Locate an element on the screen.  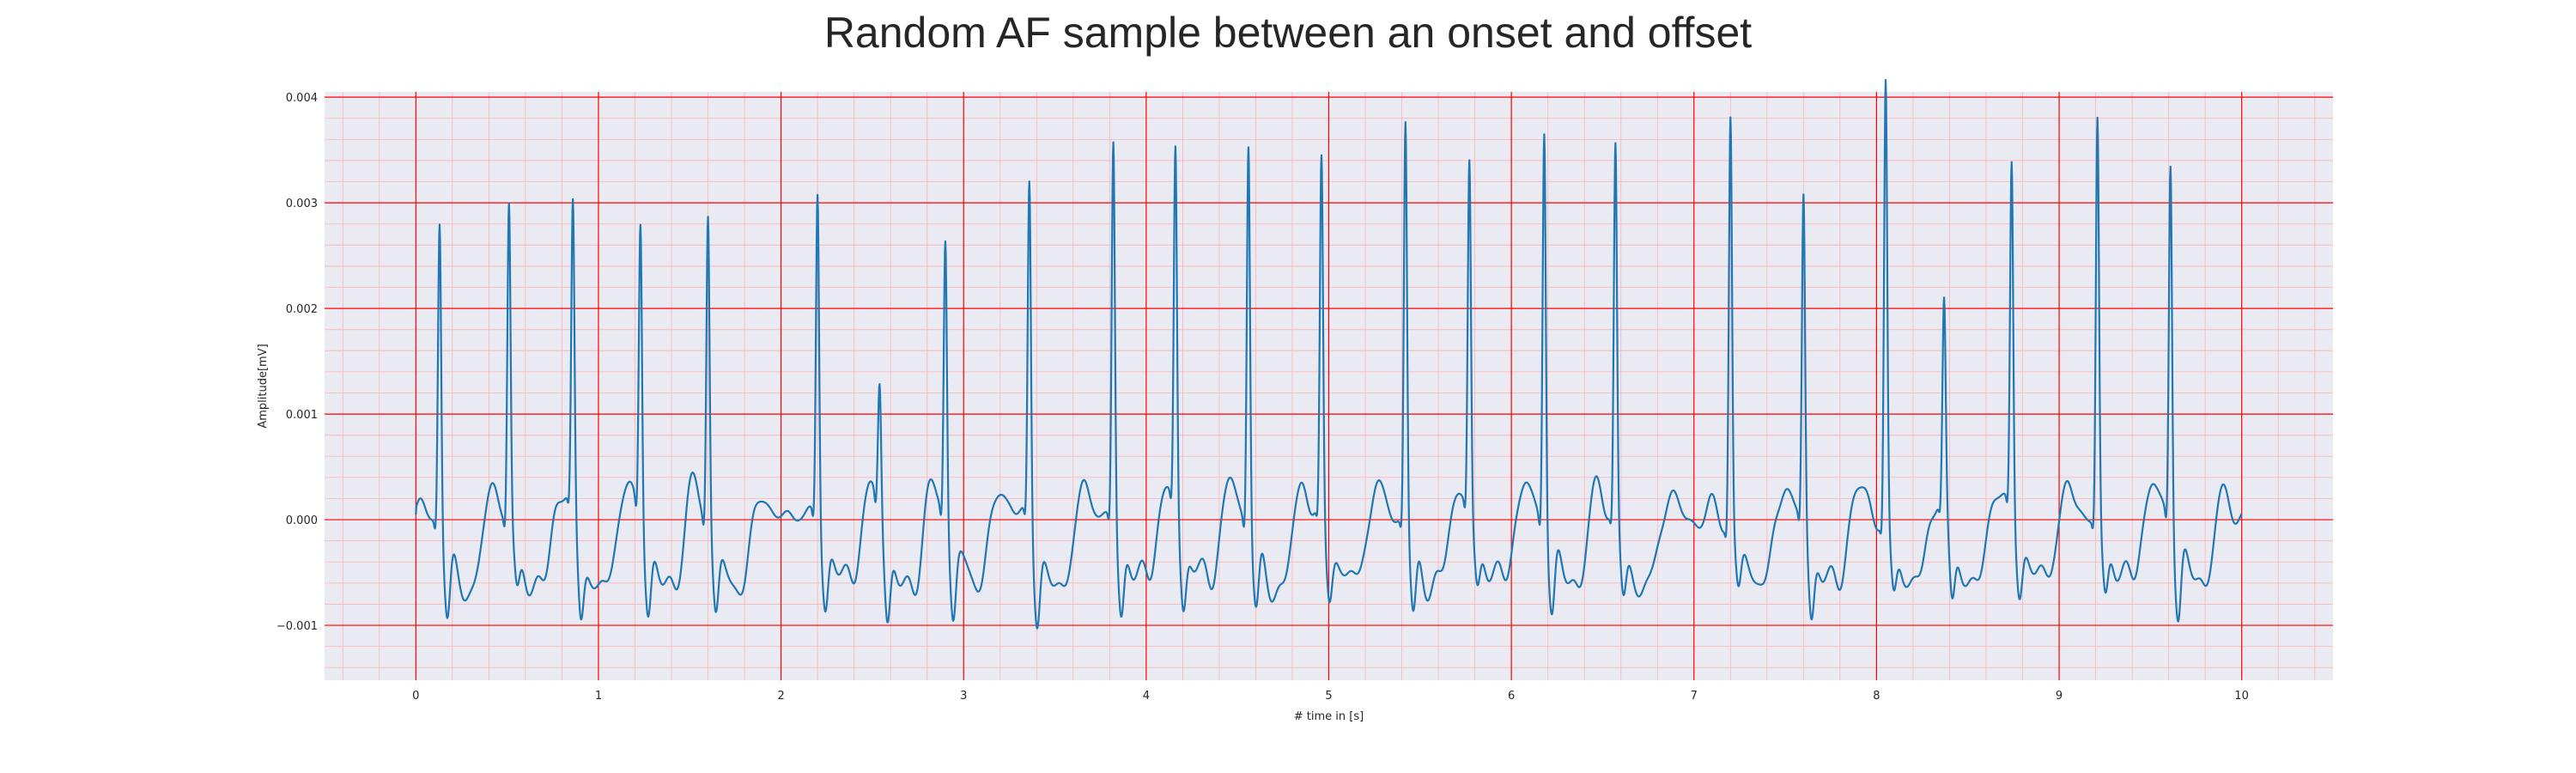
x-tick-label: 10 is located at coordinates (2241, 696).